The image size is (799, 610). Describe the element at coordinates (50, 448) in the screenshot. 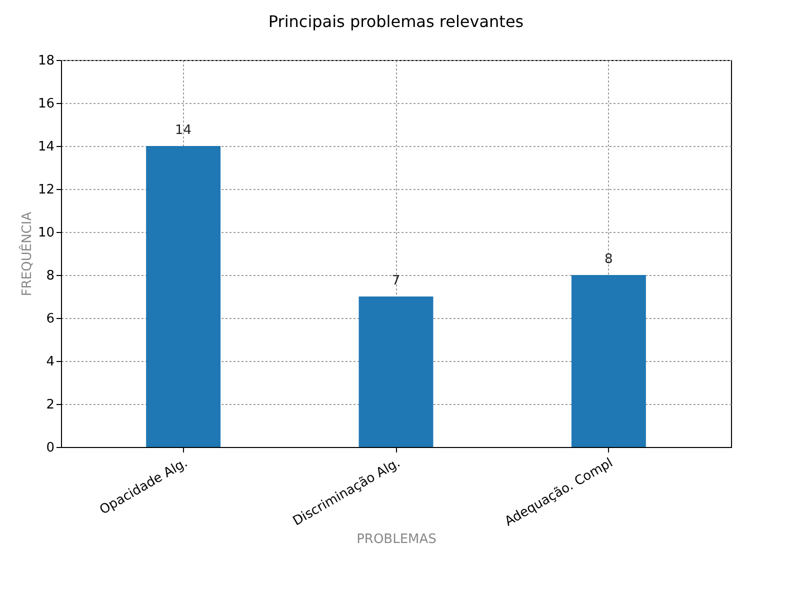

I see `y-tick-label: 0` at that location.